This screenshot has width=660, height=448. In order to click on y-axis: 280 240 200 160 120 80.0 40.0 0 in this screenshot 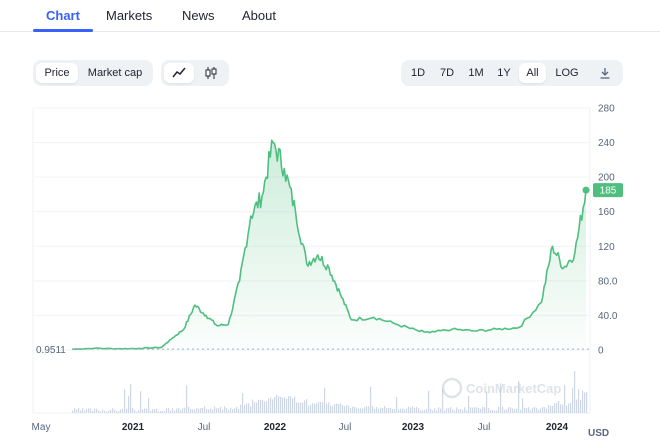, I will do `click(608, 230)`.